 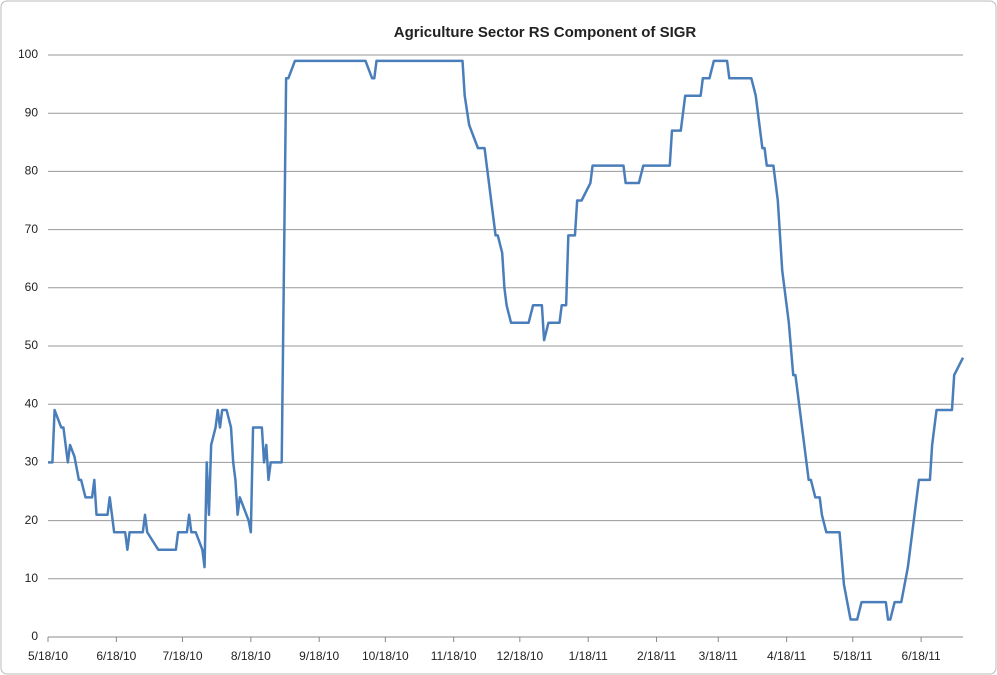 I want to click on x-tick-label: 6/18/10, so click(x=116, y=656).